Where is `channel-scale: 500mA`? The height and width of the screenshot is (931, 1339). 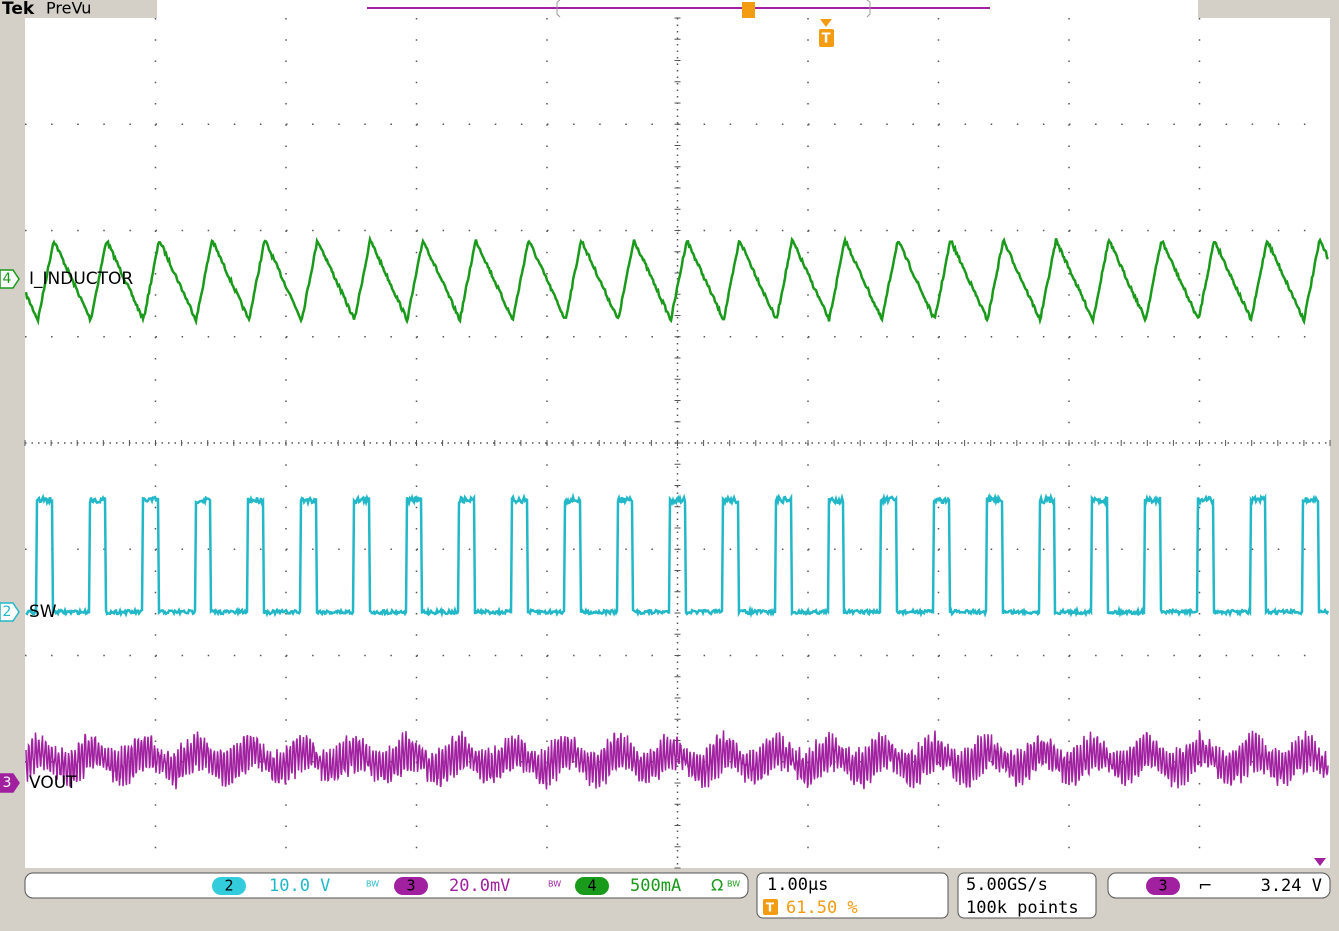 channel-scale: 500mA is located at coordinates (655, 886).